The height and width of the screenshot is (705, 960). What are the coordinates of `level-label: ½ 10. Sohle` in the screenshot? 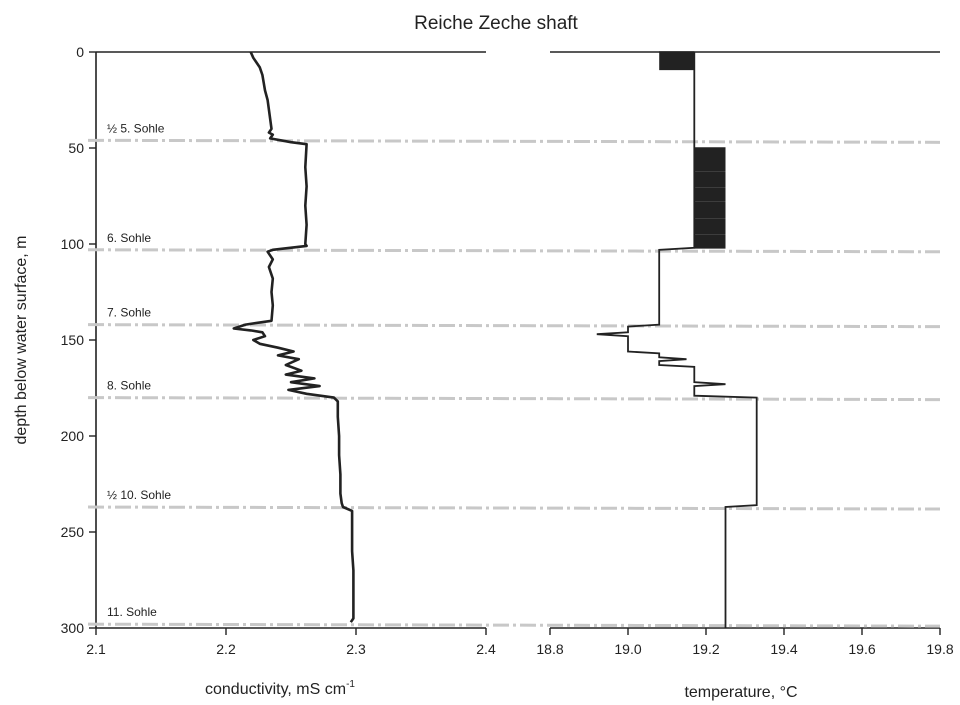 It's located at (139, 495).